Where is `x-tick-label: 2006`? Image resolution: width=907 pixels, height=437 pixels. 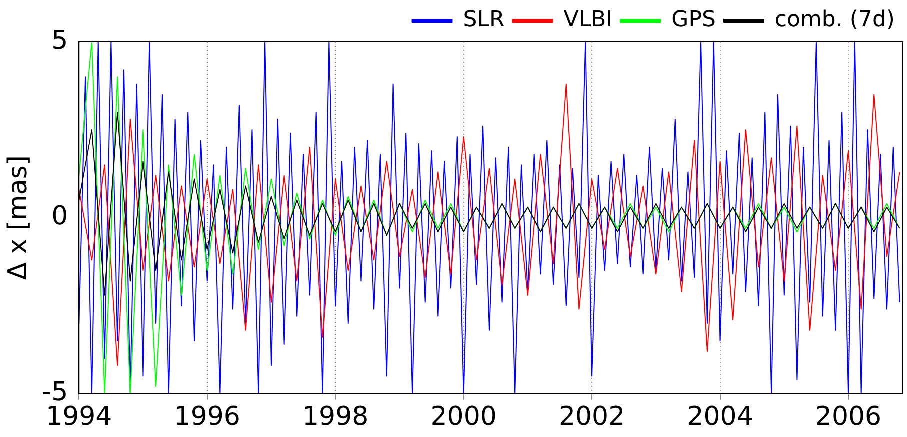 x-tick-label: 2006 is located at coordinates (848, 417).